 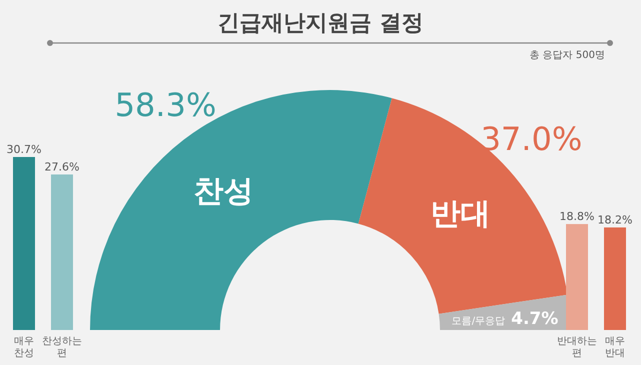 What do you see at coordinates (615, 347) in the screenshot?
I see `x-tick-label: 매우 반대` at bounding box center [615, 347].